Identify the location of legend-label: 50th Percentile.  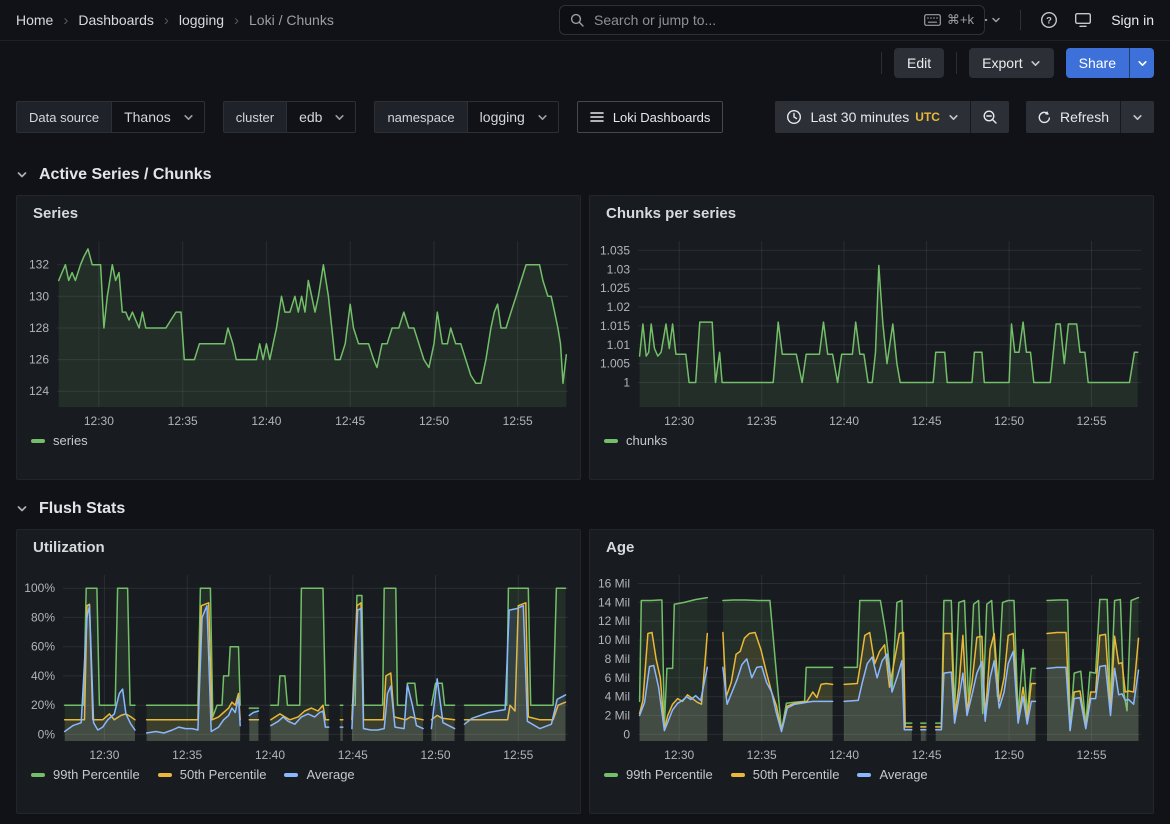
(796, 774).